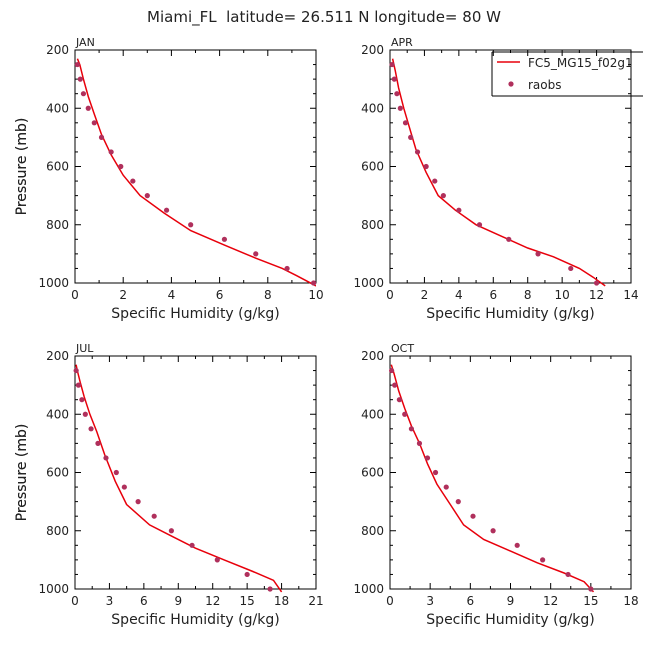 The height and width of the screenshot is (648, 648). What do you see at coordinates (402, 42) in the screenshot?
I see `panel-label: APR` at bounding box center [402, 42].